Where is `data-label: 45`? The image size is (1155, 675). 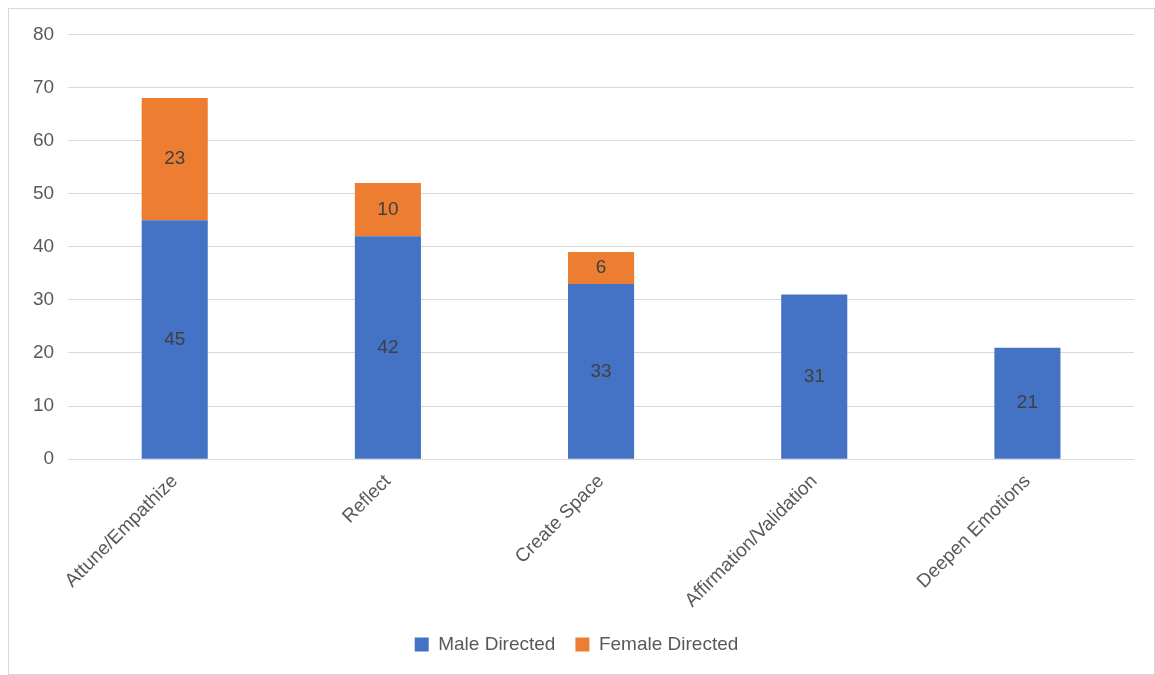 data-label: 45 is located at coordinates (175, 338).